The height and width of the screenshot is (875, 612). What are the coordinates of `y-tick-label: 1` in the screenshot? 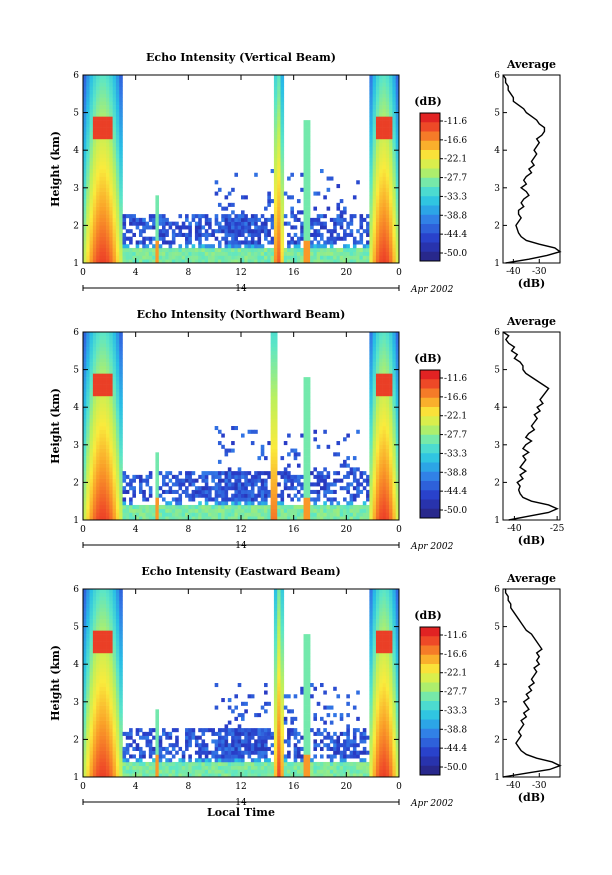 It's located at (76, 521).